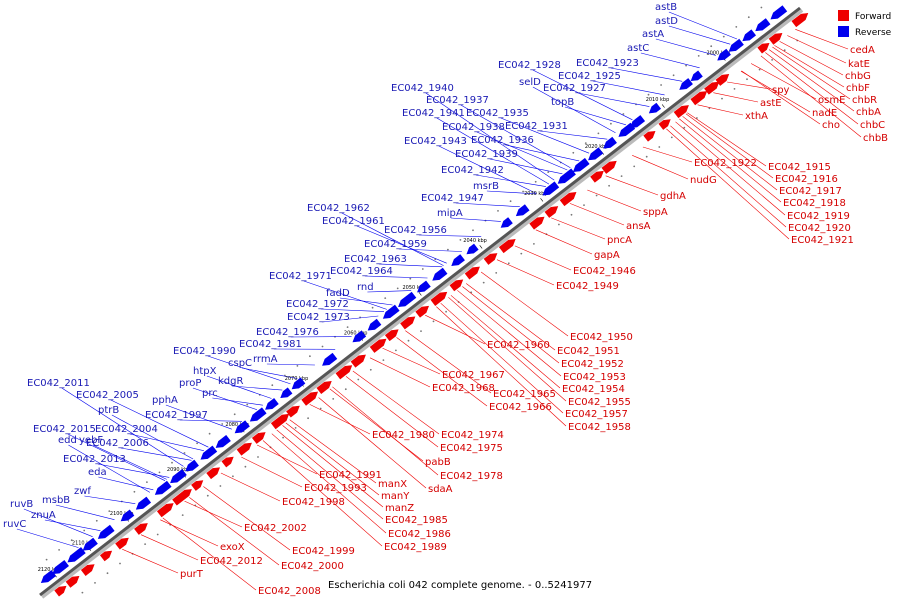 Image resolution: width=900 pixels, height=600 pixels. What do you see at coordinates (658, 100) in the screenshot?
I see `tick-label: 2010 kbp` at bounding box center [658, 100].